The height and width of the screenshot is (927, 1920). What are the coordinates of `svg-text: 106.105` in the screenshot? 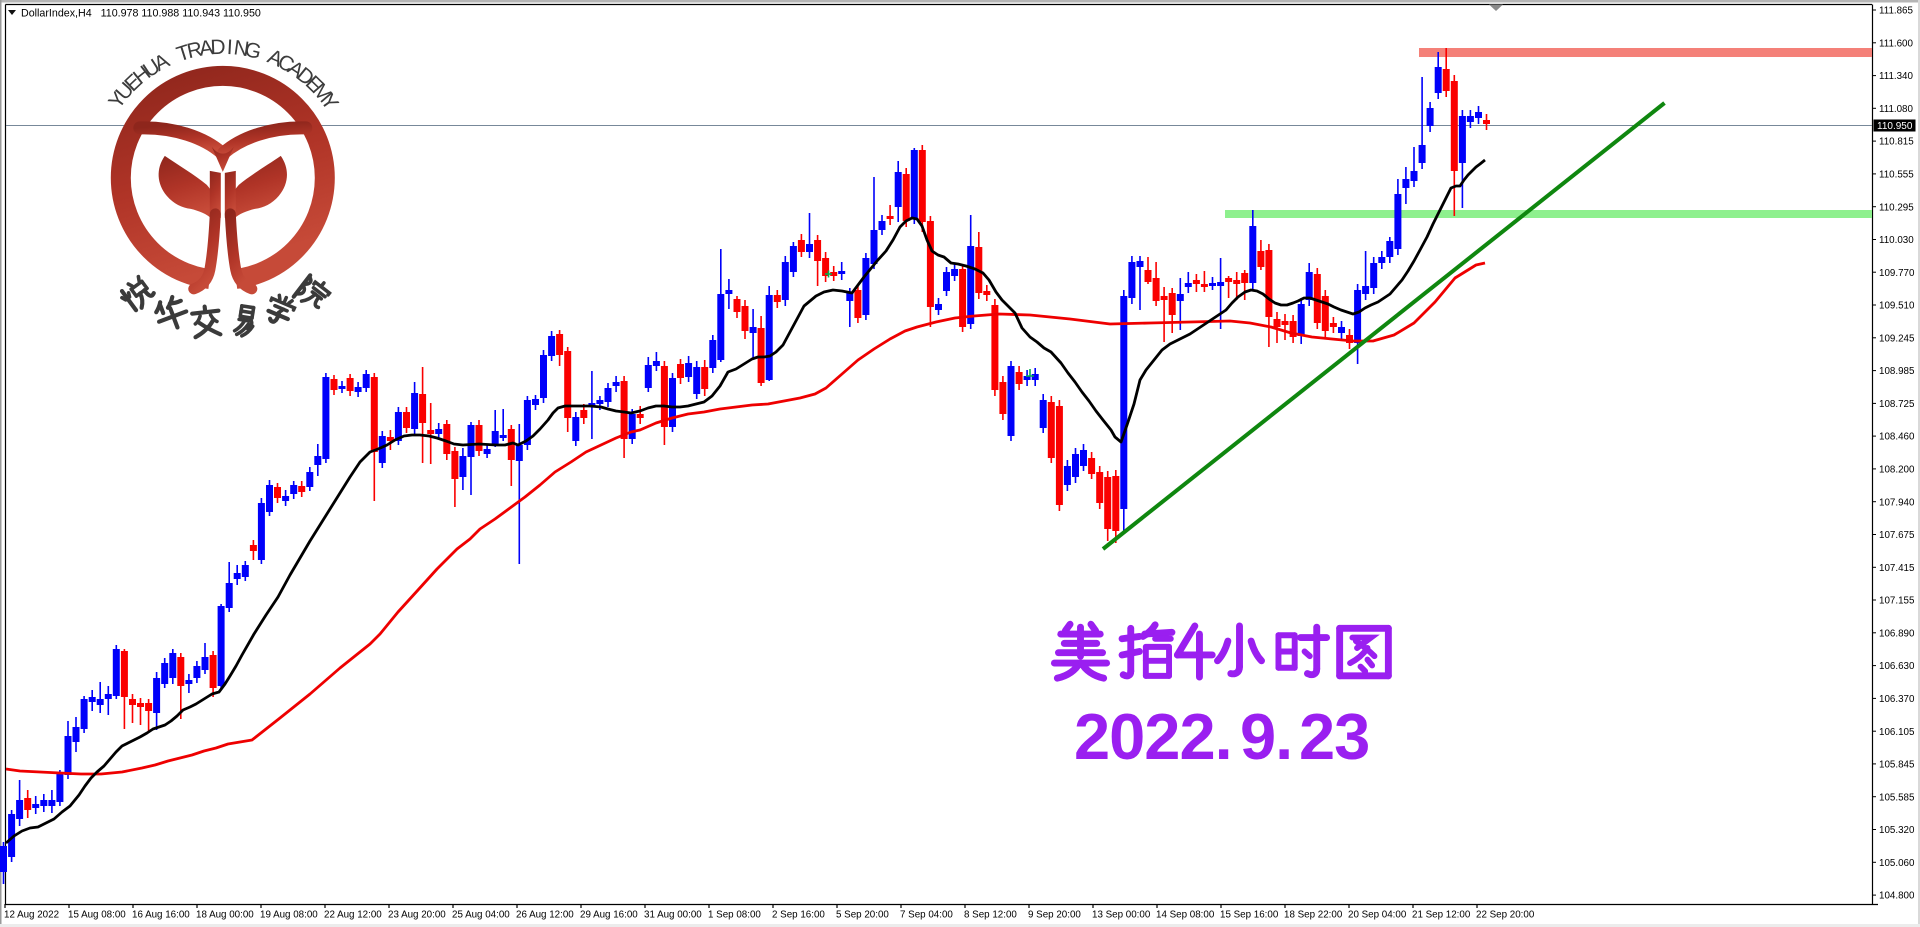 It's located at (1897, 732).